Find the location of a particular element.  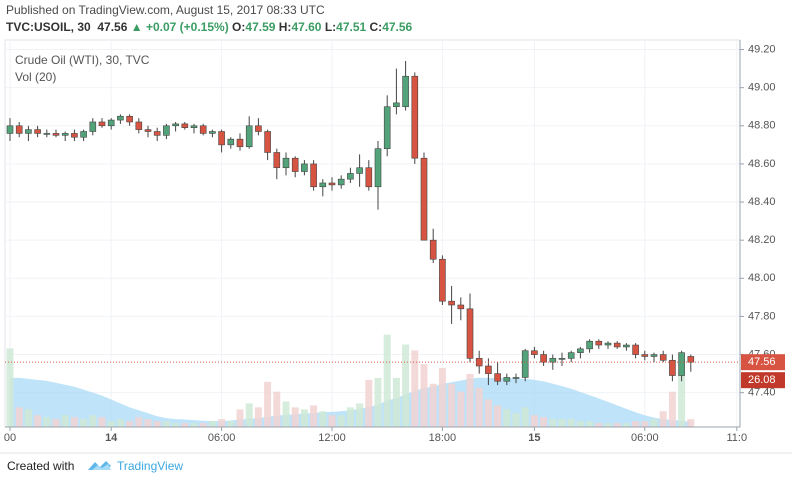

chart-title: Crude Oil (WTI), 30, TVC is located at coordinates (82, 60).